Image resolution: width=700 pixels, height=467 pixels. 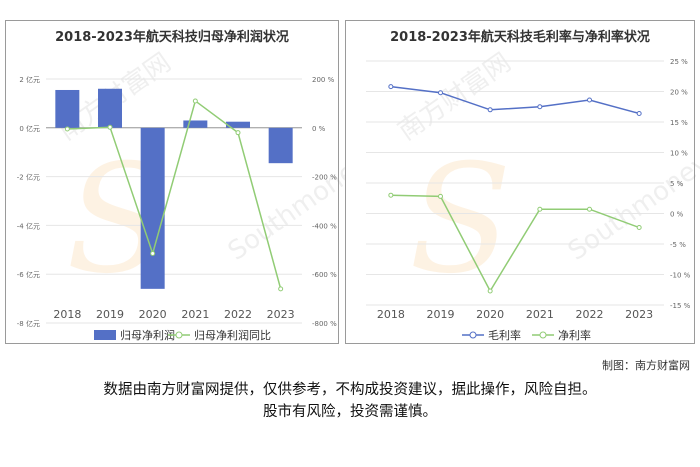 I want to click on y-right-tick-label: 5 %, so click(x=677, y=184).